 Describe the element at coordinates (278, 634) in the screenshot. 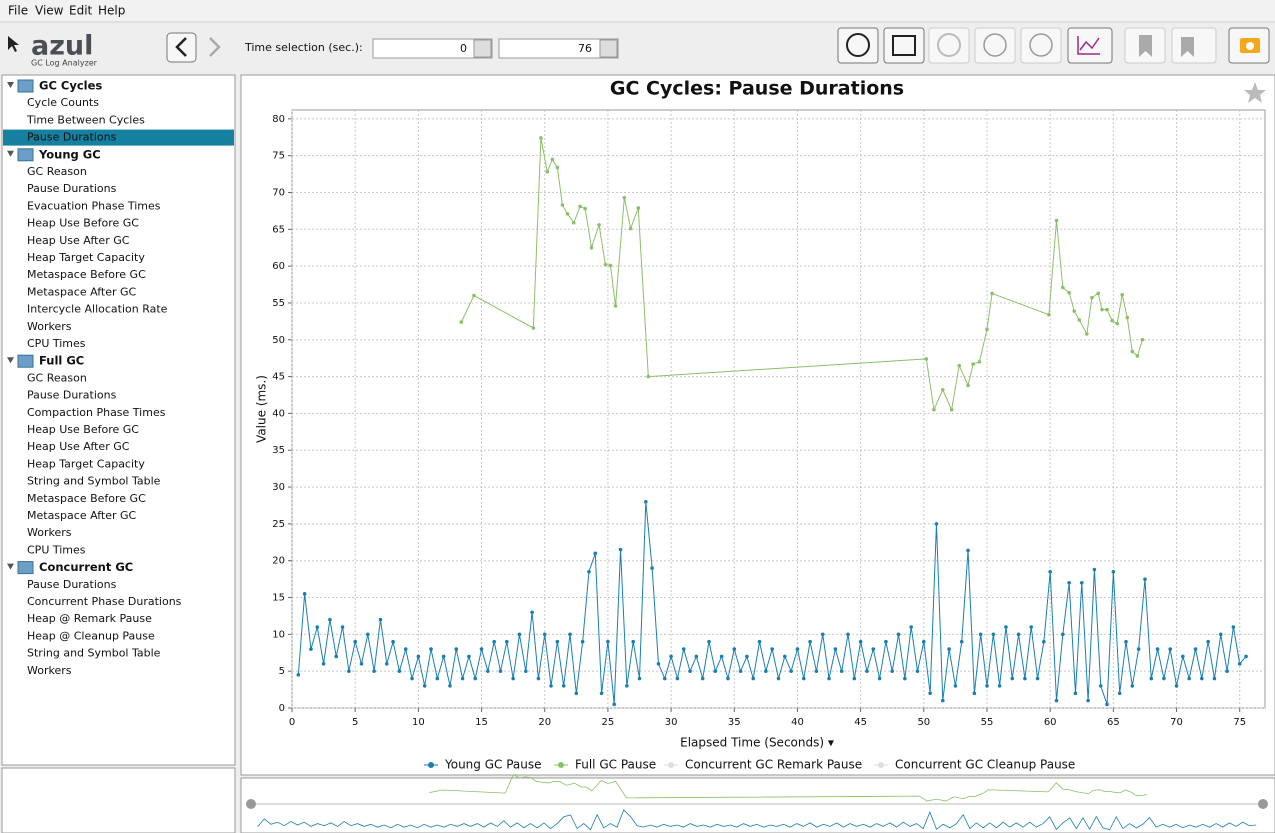

I see `y-tick-label: 10` at that location.